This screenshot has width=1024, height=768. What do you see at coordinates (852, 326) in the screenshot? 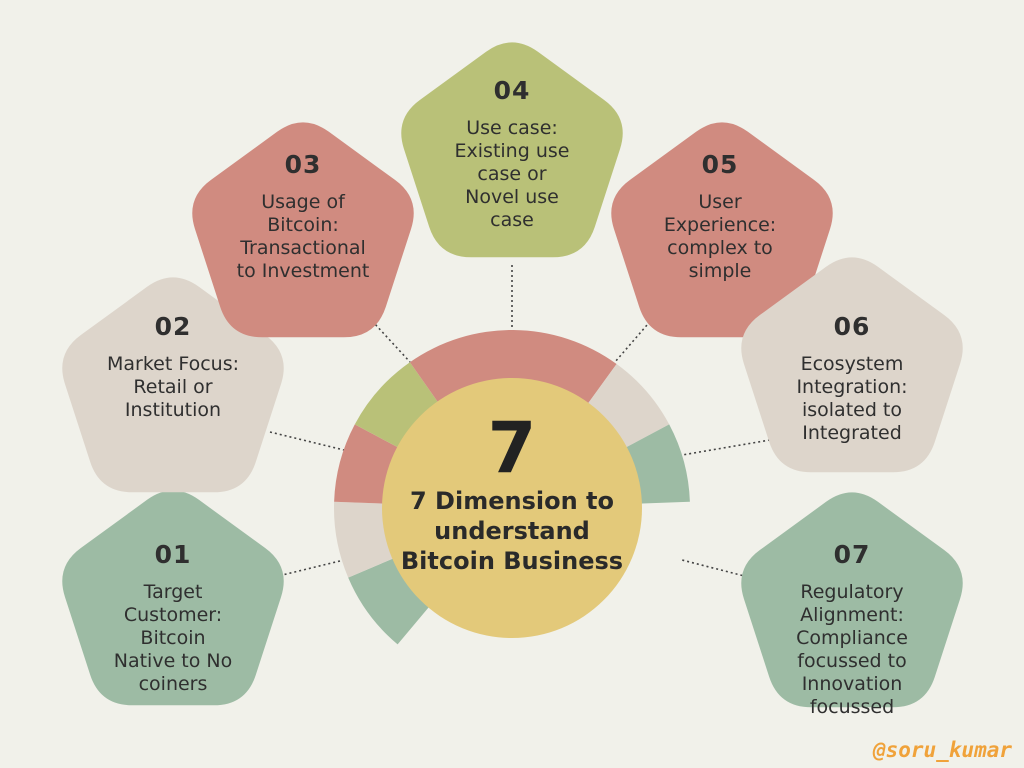
I see `node-number: 06` at bounding box center [852, 326].